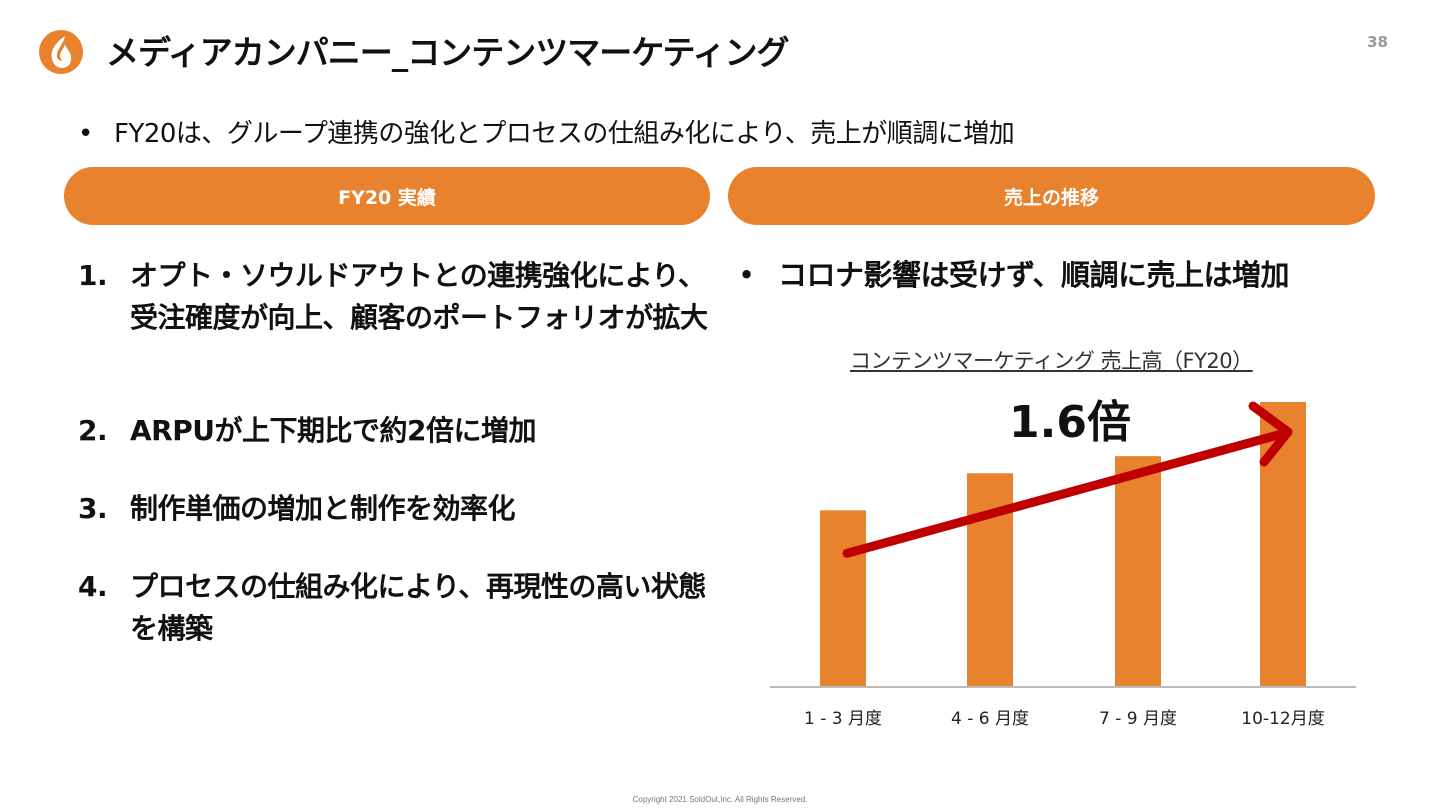 This screenshot has height=808, width=1440. Describe the element at coordinates (1138, 719) in the screenshot. I see `x-tick-label: 7 - 9 月度` at that location.